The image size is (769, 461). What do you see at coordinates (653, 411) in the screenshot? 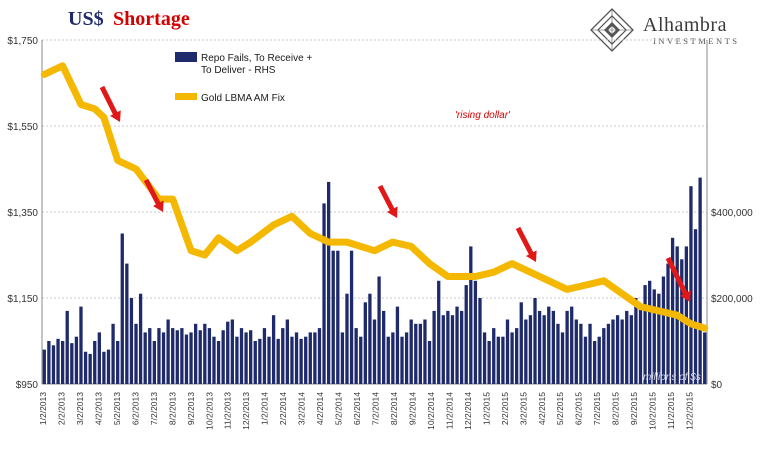
I see `x-tick-label: 10/2/2015` at bounding box center [653, 411].